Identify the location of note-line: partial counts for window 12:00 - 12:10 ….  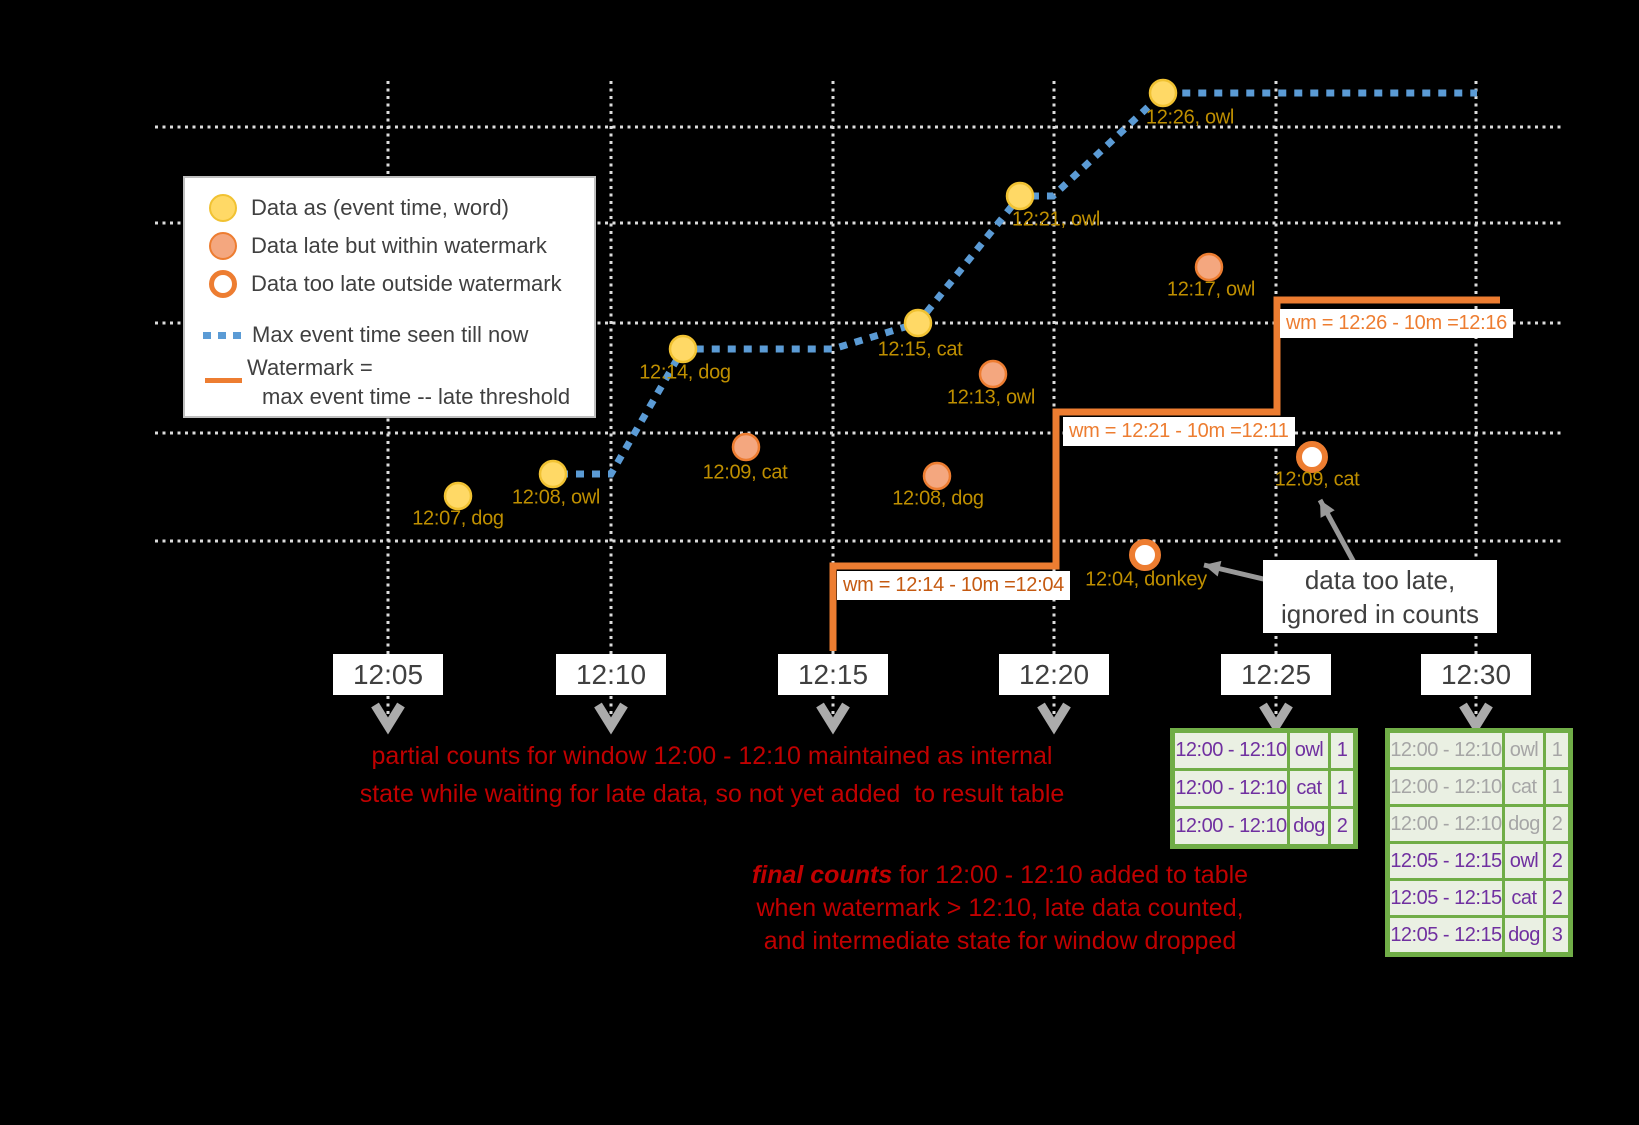
(712, 756).